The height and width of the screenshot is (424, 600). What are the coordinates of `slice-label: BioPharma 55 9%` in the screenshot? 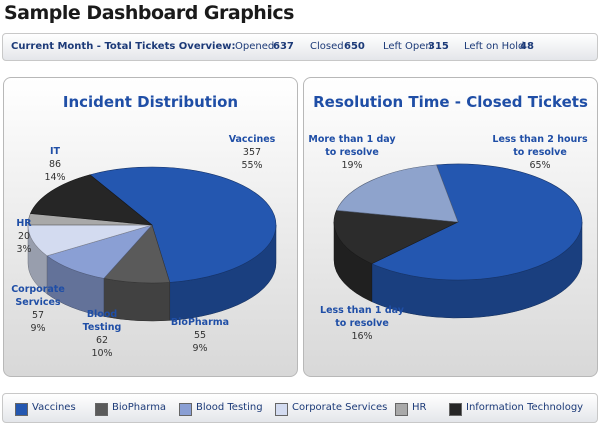 It's located at (200, 335).